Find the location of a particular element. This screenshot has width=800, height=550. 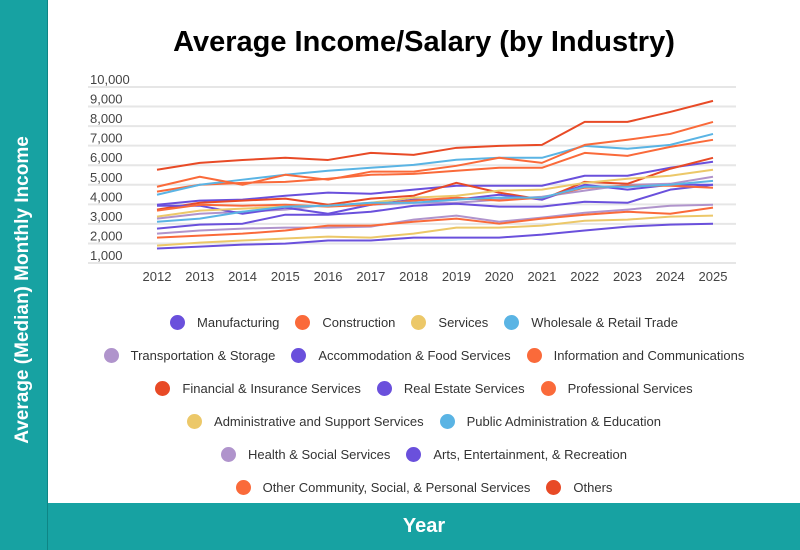

x-tick-label: 2025 is located at coordinates (713, 276).